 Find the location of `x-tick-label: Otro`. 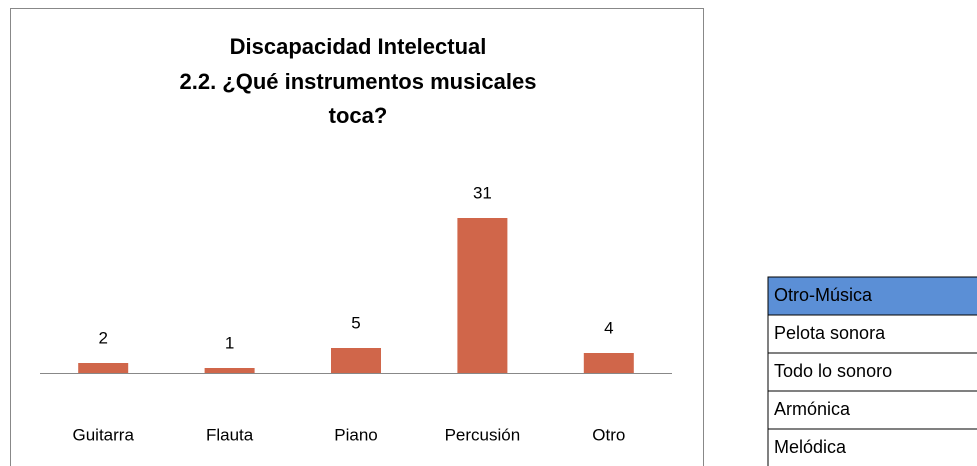

x-tick-label: Otro is located at coordinates (608, 434).